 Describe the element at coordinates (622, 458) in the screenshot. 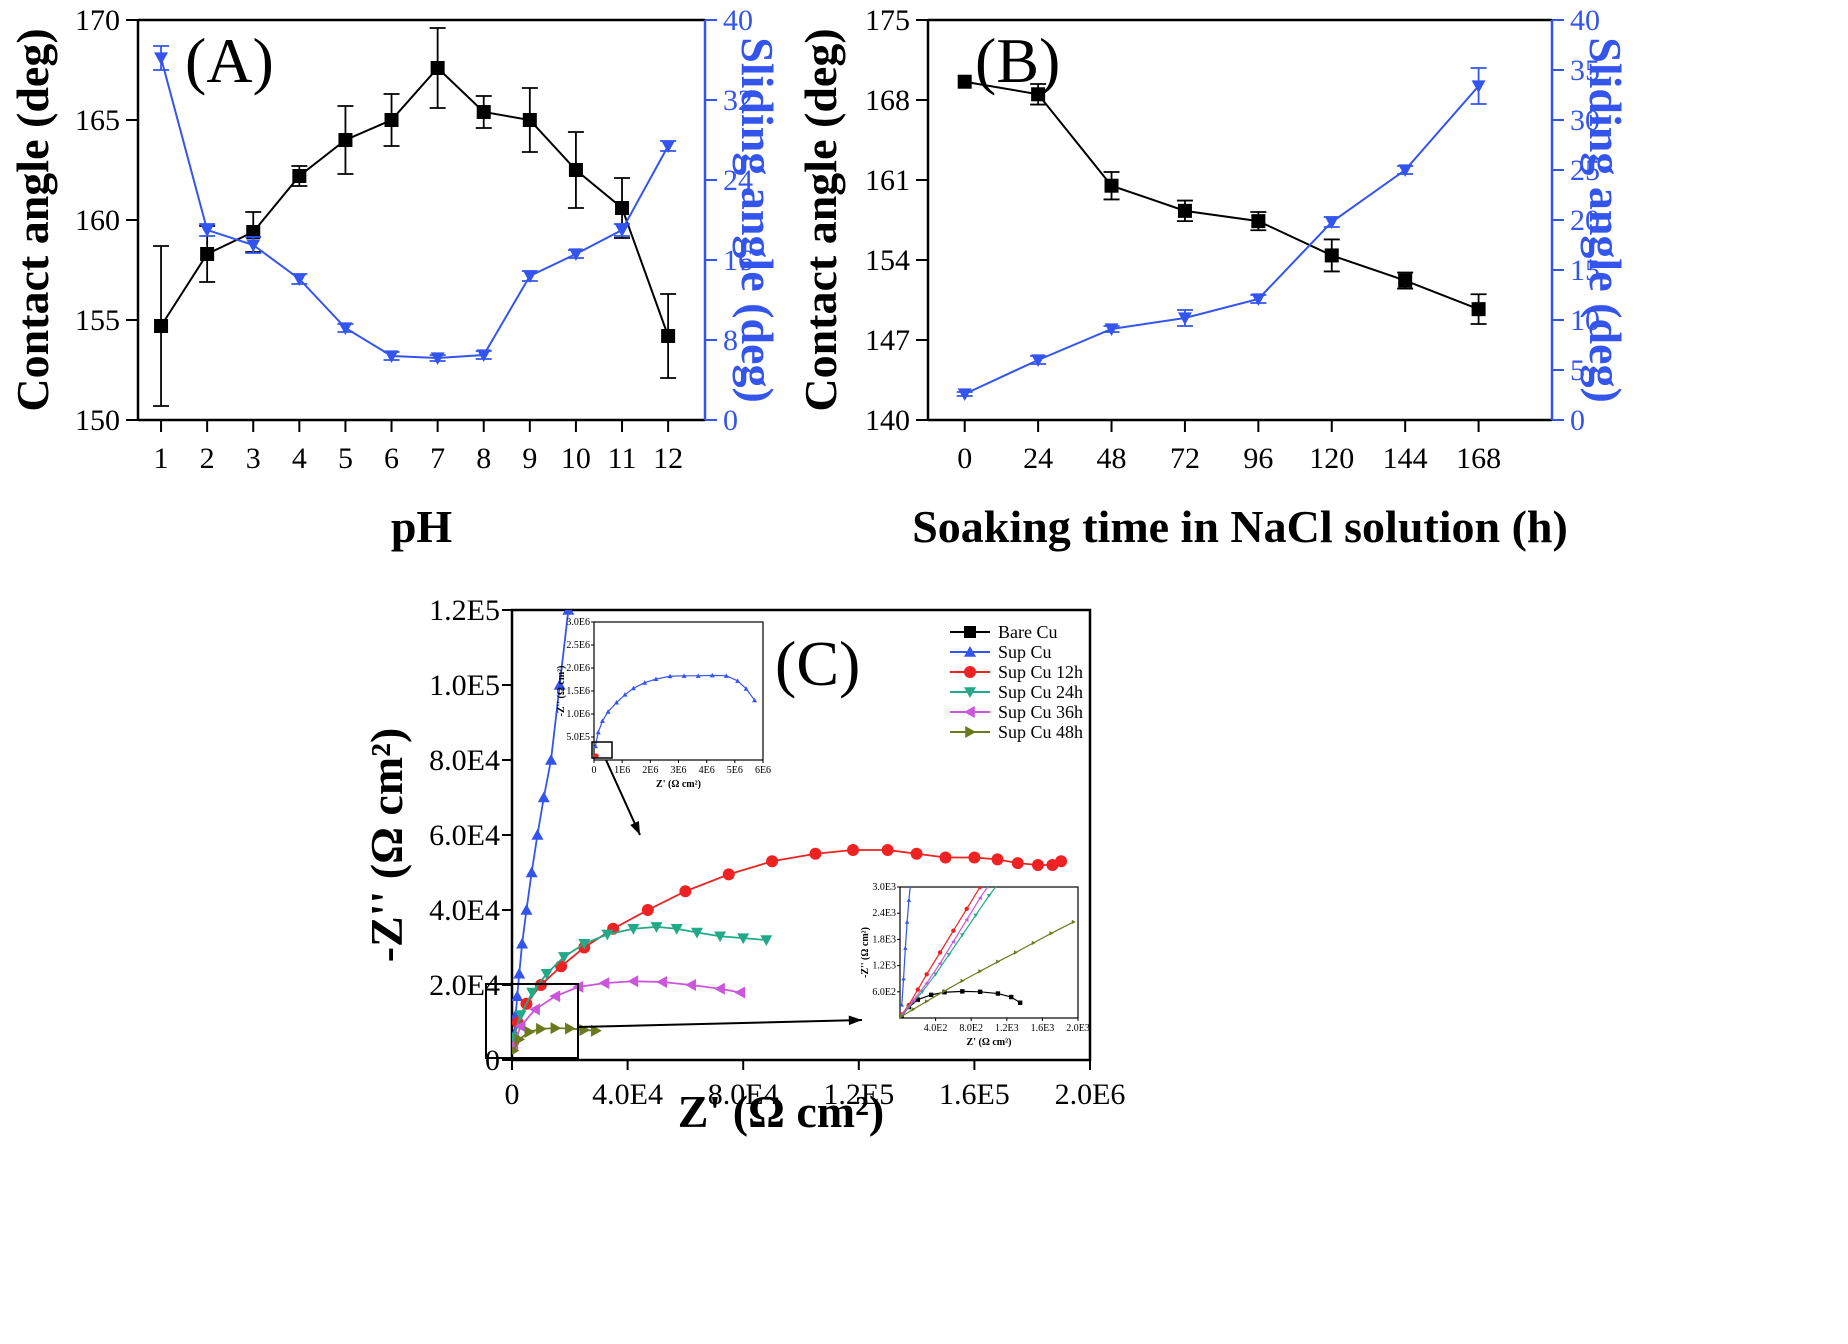

I see `x-tick-label: 11` at that location.